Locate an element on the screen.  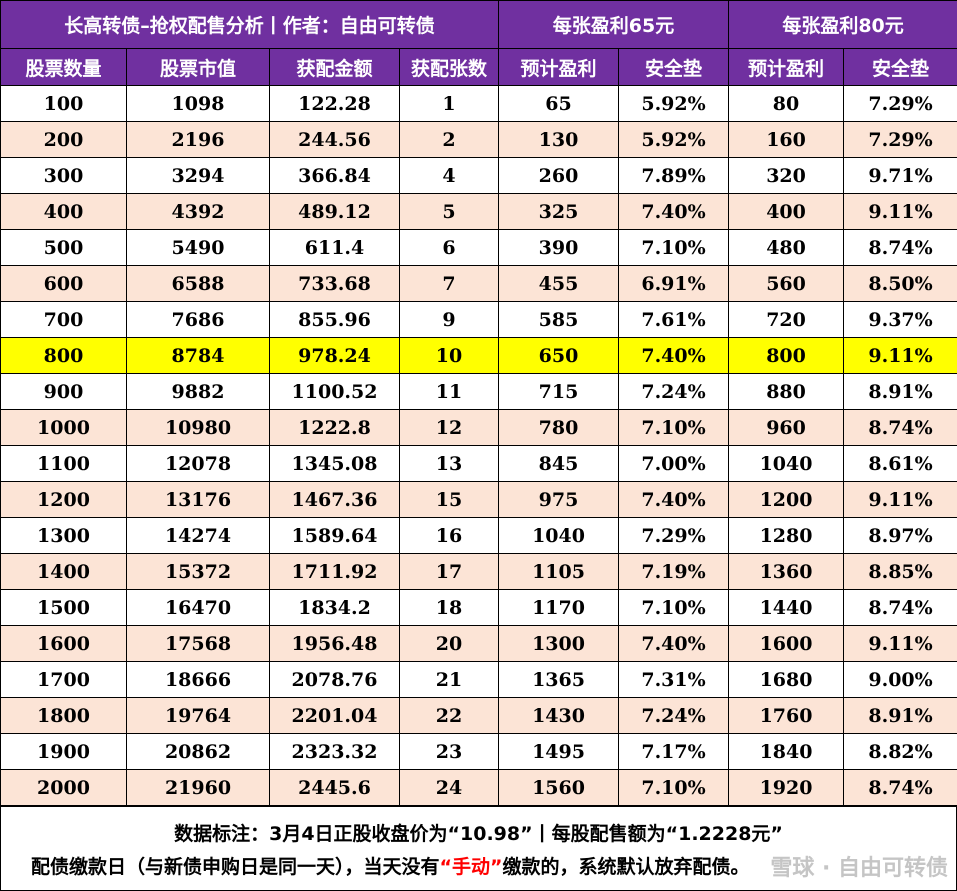
cell-profit-80: 1760 is located at coordinates (786, 716).